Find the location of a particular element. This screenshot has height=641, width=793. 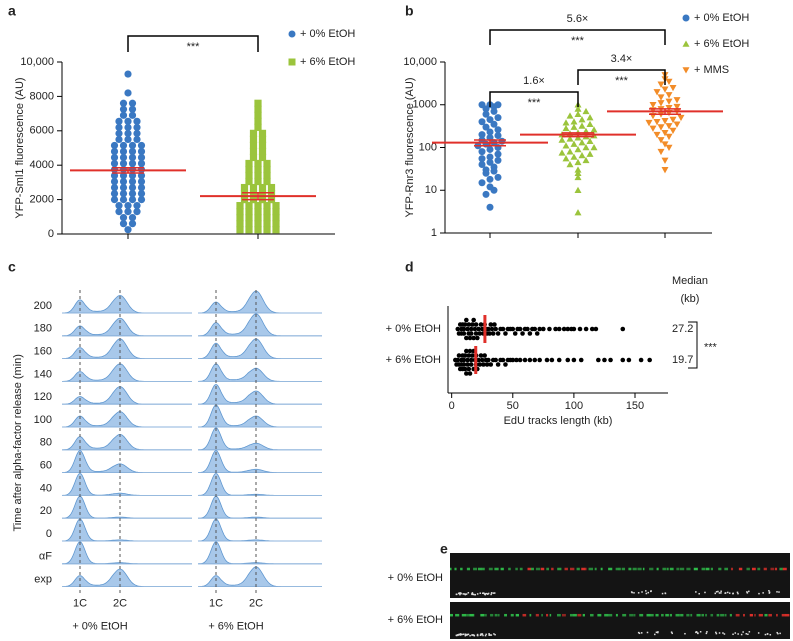

median-header: Median is located at coordinates (690, 281).